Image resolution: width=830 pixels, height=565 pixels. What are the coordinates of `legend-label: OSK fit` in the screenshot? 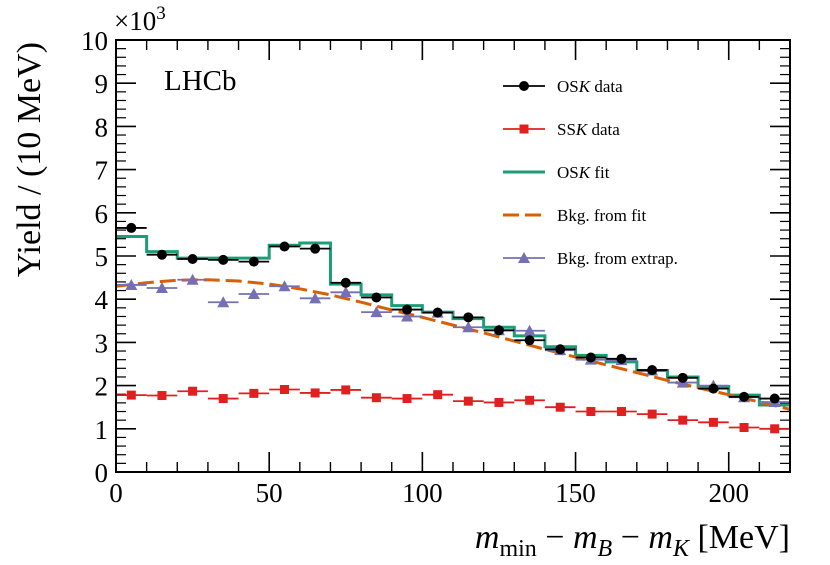 It's located at (583, 172).